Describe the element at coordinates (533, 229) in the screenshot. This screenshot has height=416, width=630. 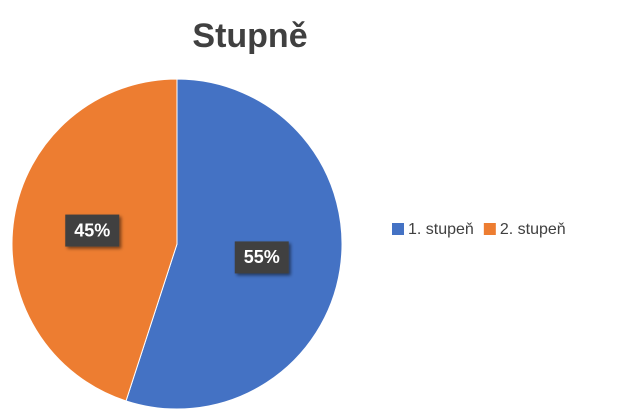
I see `legend-label: 2. stupeň` at that location.